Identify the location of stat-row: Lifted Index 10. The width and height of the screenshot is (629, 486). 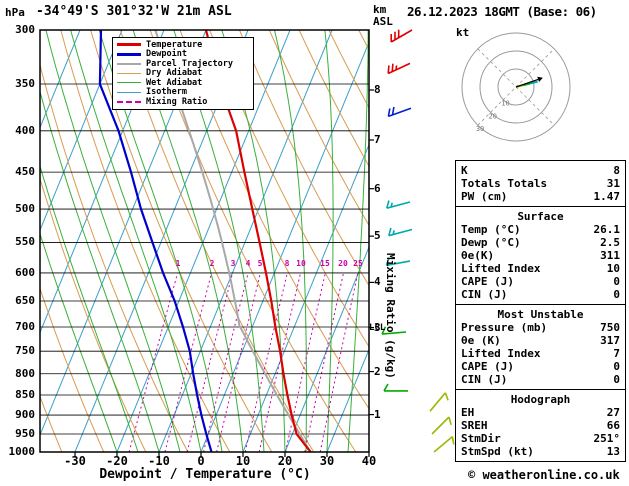
(540, 268).